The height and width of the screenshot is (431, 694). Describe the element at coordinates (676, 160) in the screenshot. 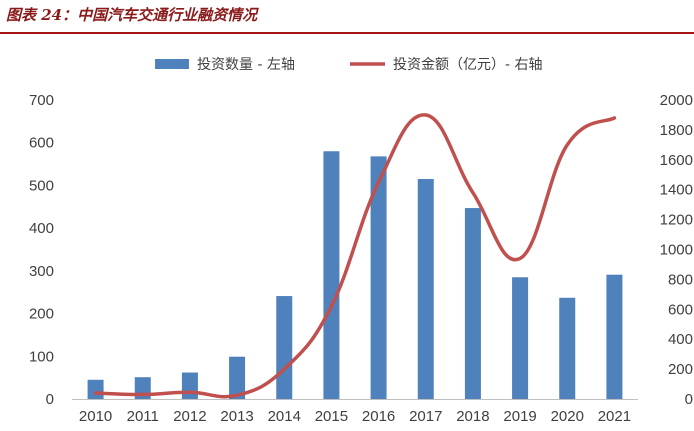

I see `y-right-tick-label: 1600` at that location.